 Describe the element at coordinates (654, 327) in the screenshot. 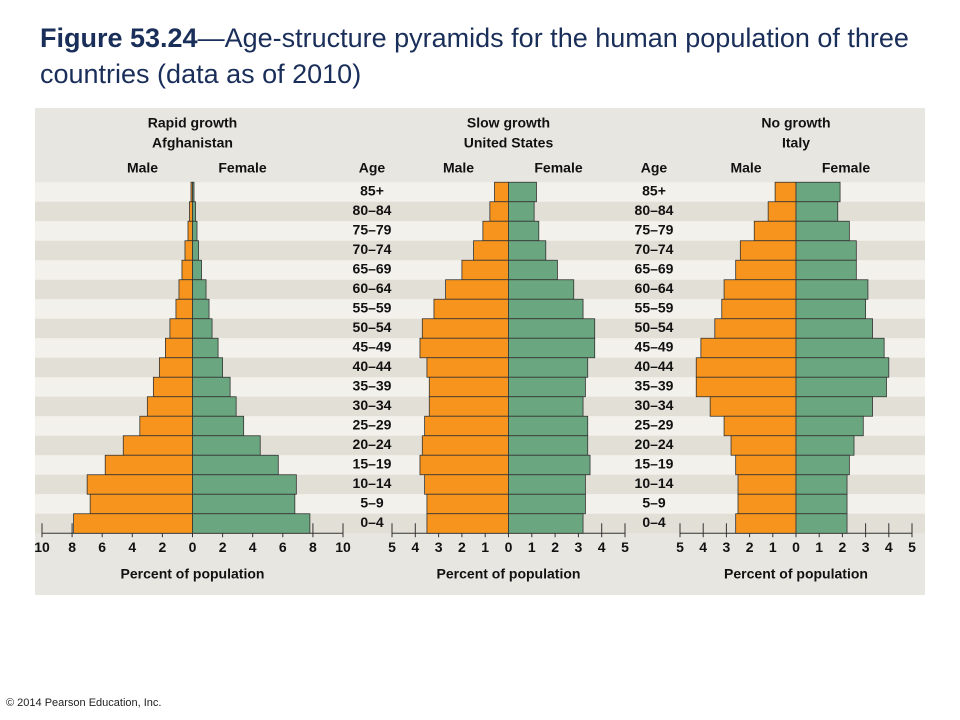

I see `age-label: 50–54` at that location.